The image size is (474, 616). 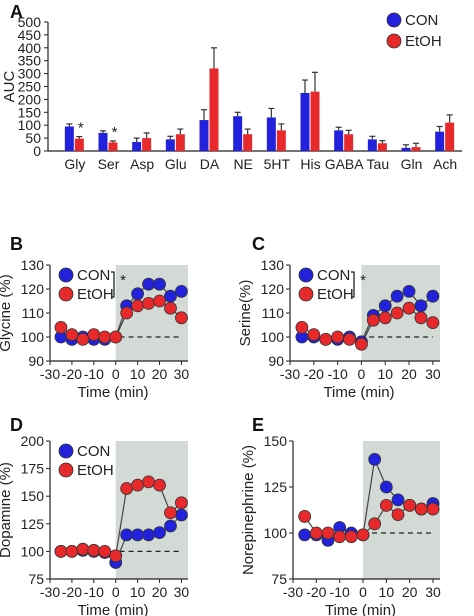 What do you see at coordinates (273, 313) in the screenshot?
I see `y-tick-label: 110` at bounding box center [273, 313].